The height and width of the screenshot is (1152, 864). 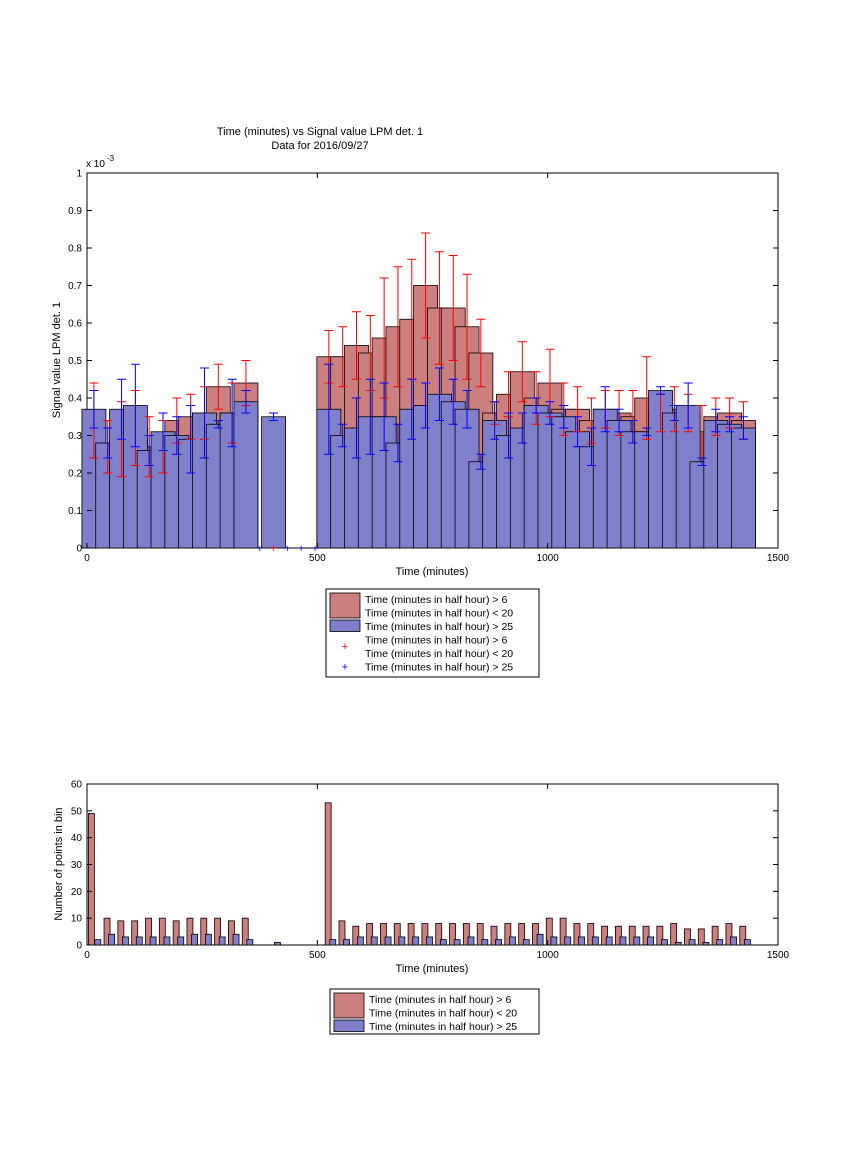 What do you see at coordinates (77, 892) in the screenshot?
I see `y-tick-label: 20` at bounding box center [77, 892].